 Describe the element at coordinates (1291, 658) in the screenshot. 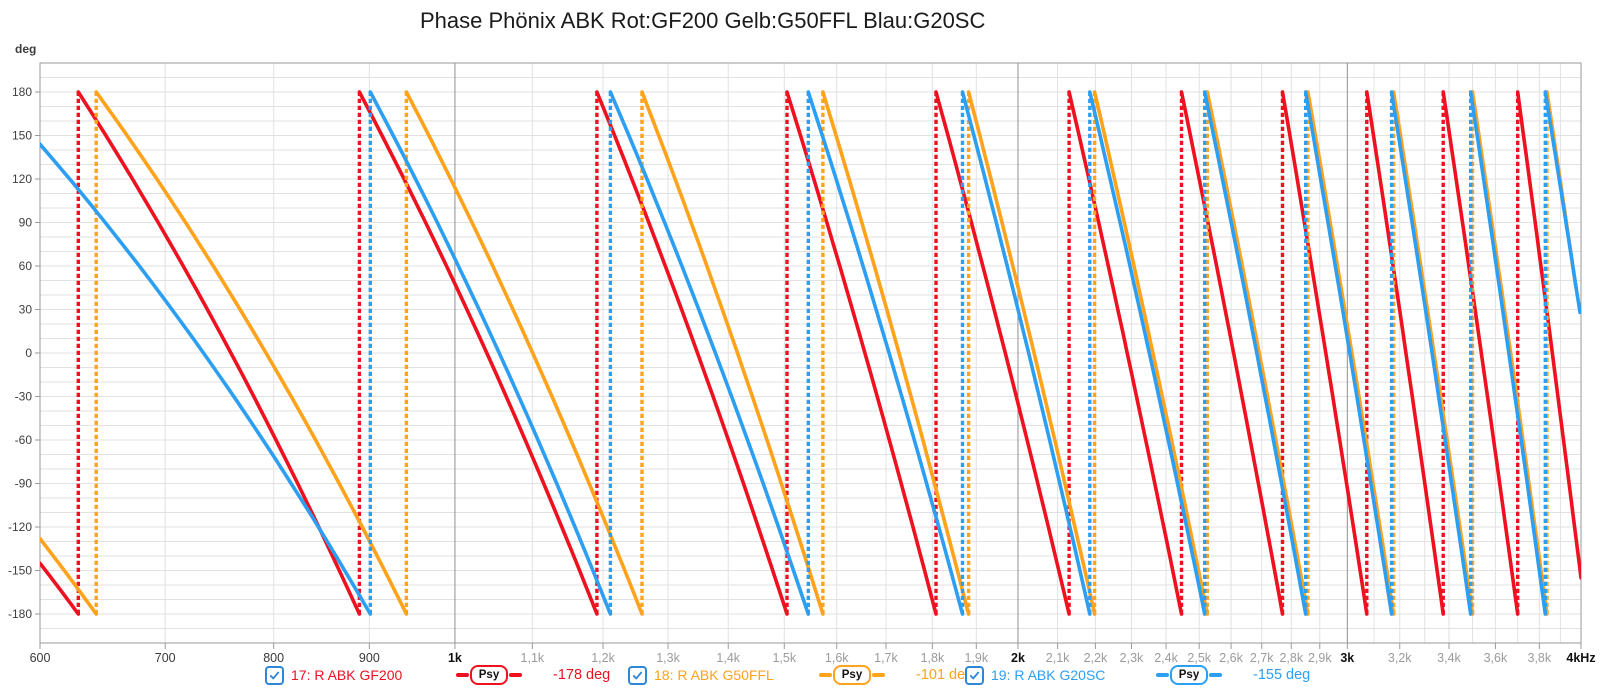

I see `x-tick-label: 2,8k` at that location.